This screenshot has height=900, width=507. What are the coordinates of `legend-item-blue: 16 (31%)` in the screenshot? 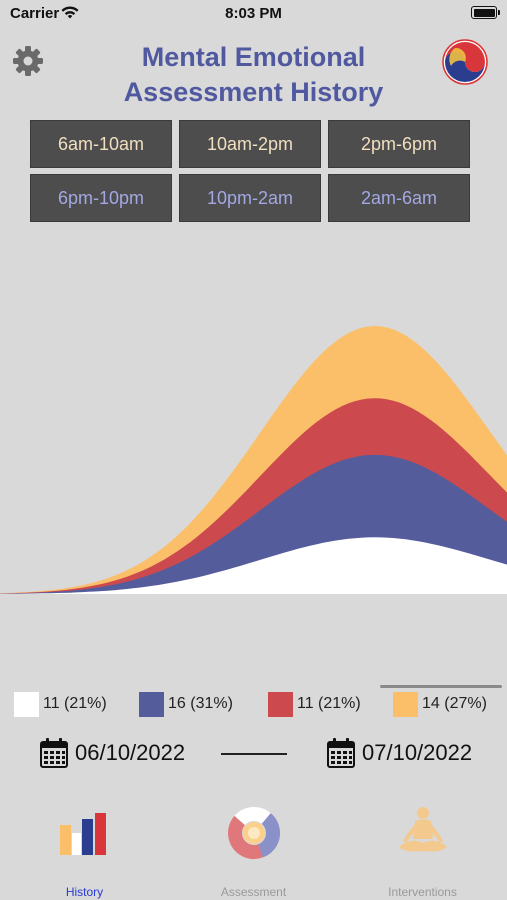 It's located at (186, 704).